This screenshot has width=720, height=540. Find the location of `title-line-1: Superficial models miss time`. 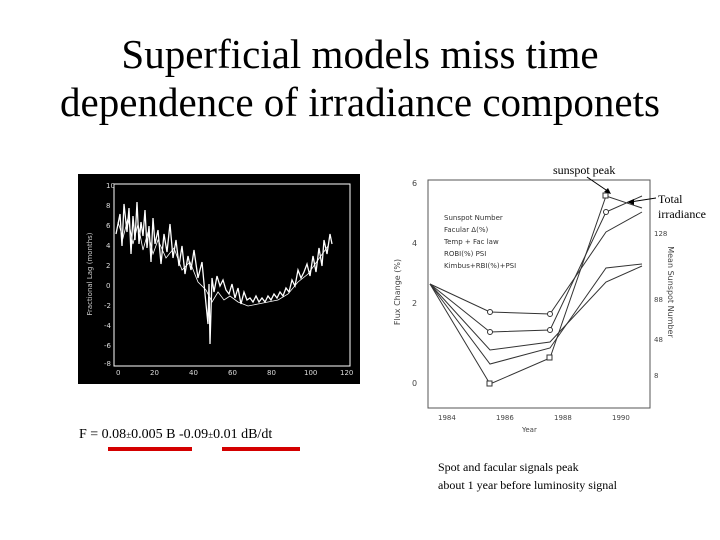

title-line-1: Superficial models miss time is located at coordinates (360, 54).